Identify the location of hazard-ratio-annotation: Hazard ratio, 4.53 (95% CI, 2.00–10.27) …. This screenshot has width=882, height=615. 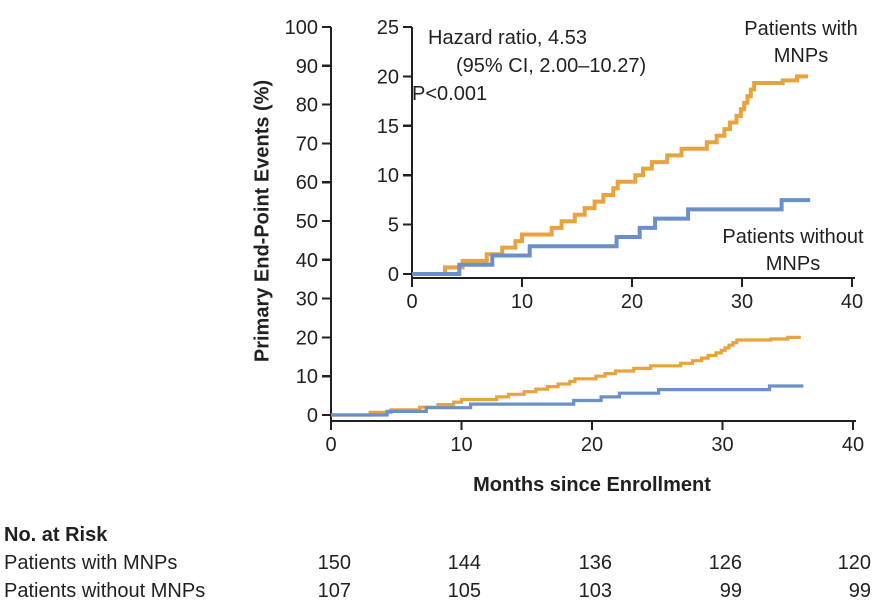
(529, 66).